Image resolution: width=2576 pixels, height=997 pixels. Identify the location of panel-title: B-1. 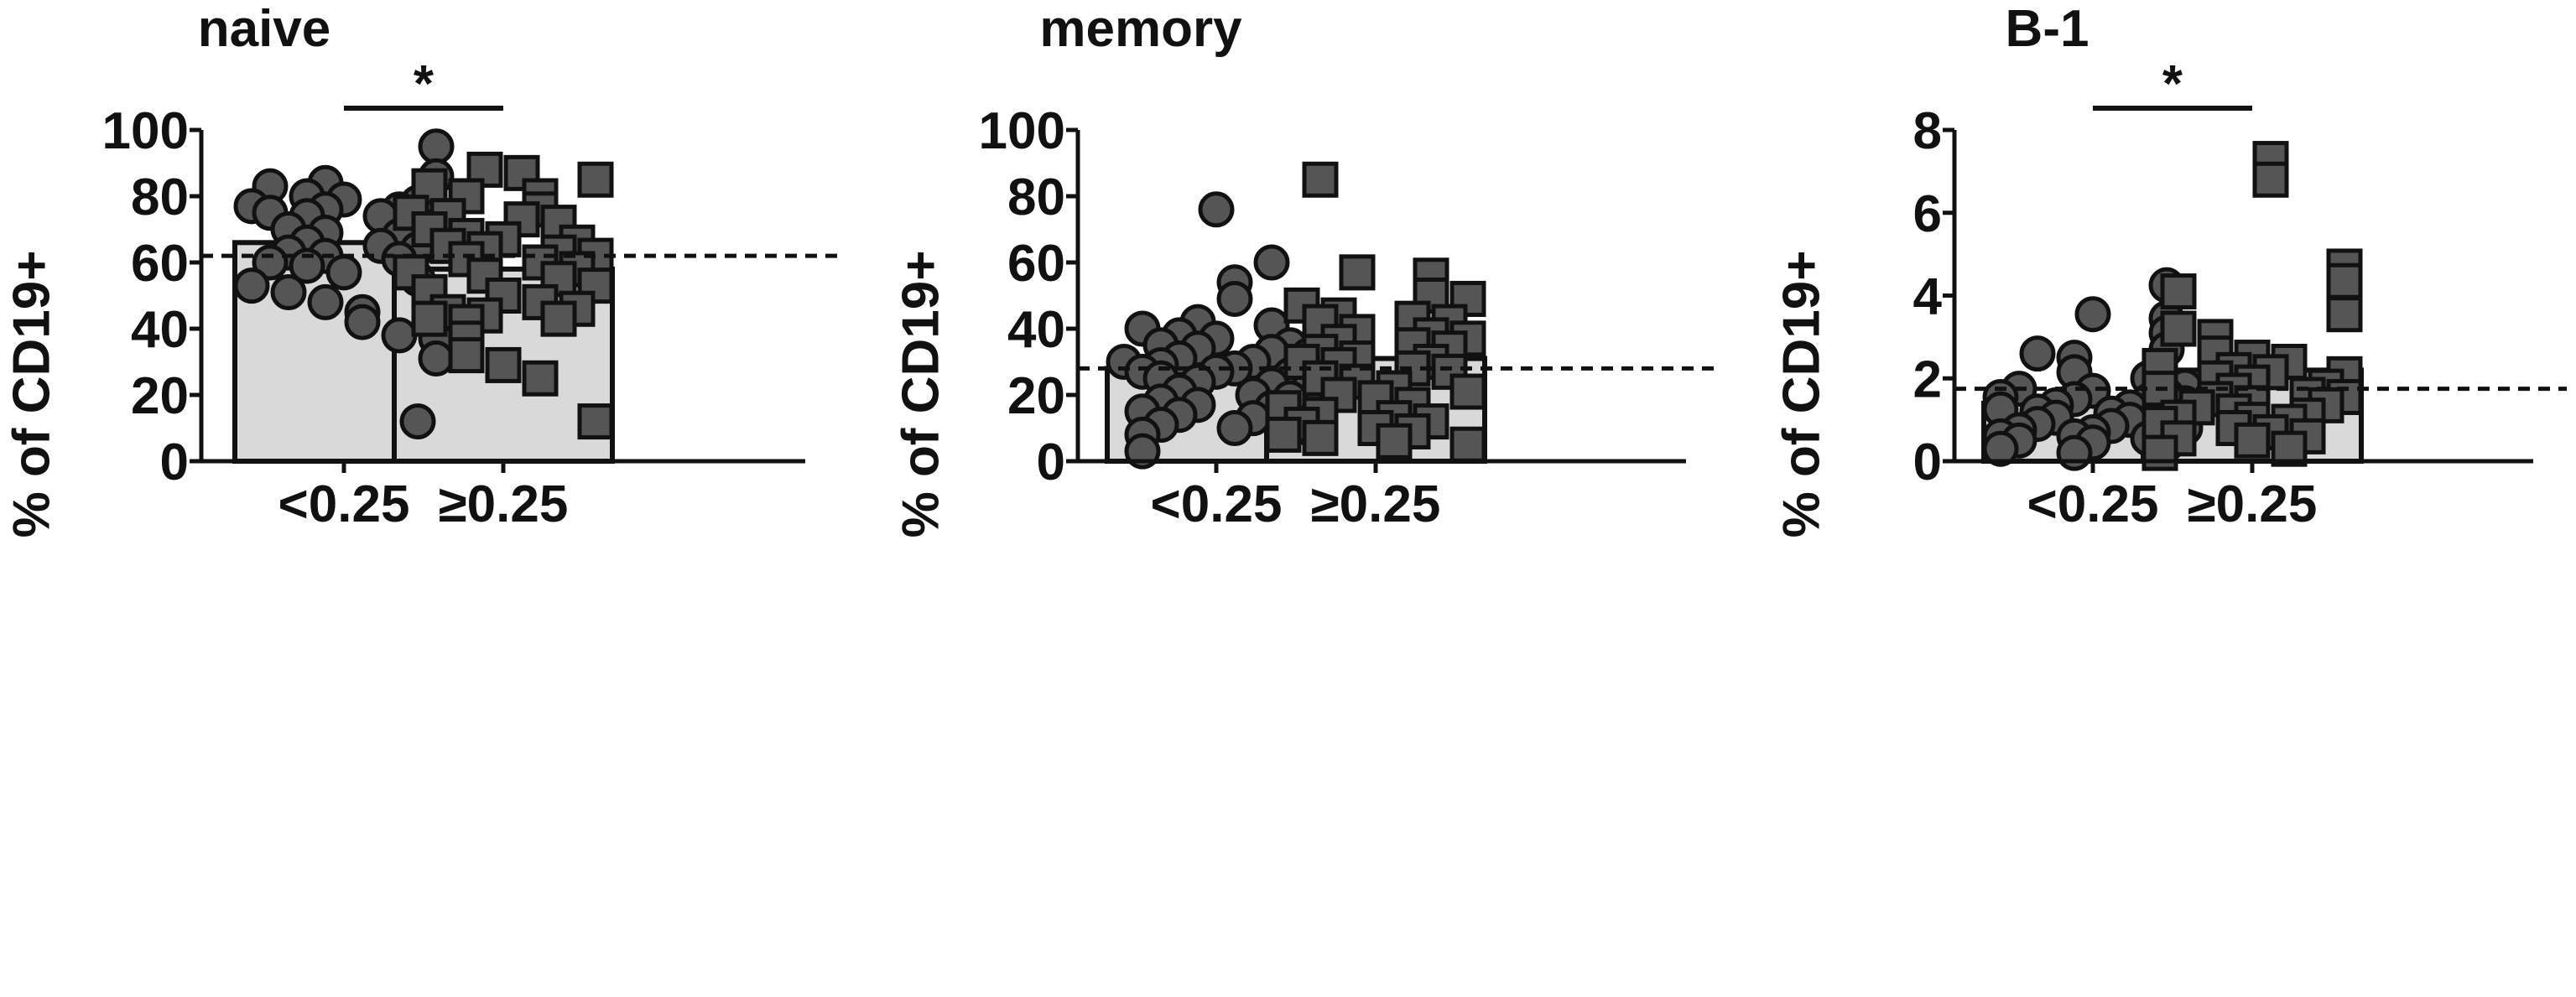
(2047, 29).